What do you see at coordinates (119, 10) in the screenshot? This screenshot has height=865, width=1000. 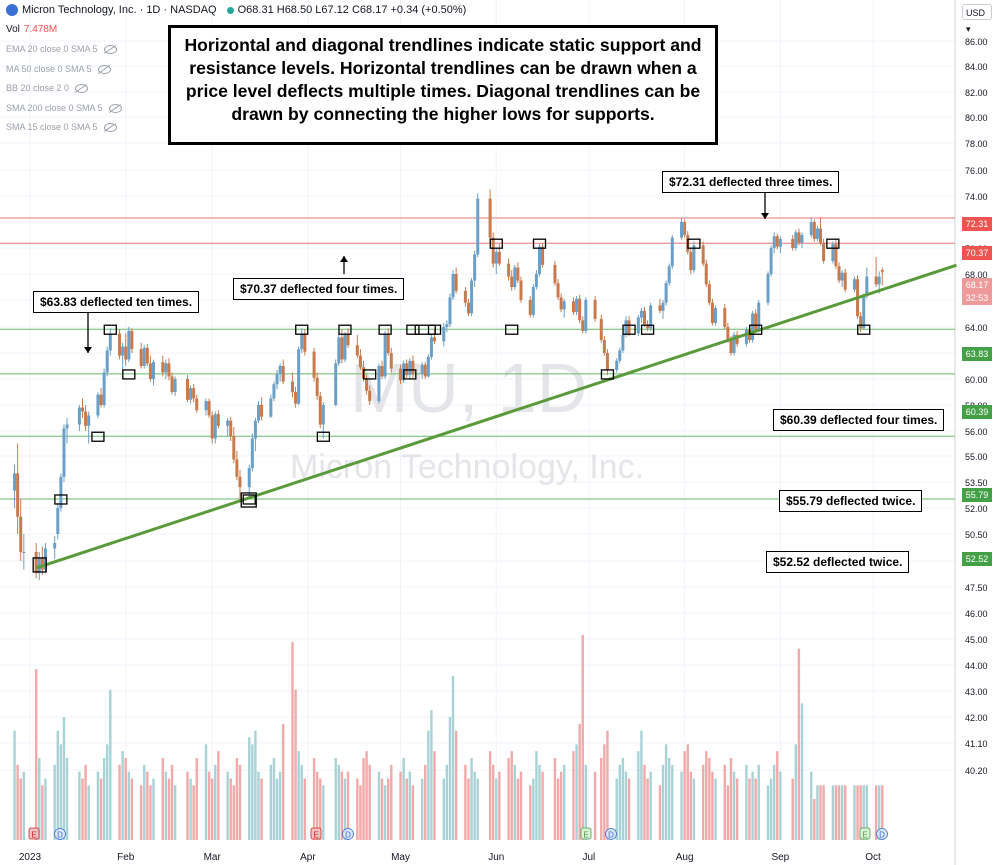 I see `symbol-title: Micron Technology, Inc. · 1D · NASDAQ` at bounding box center [119, 10].